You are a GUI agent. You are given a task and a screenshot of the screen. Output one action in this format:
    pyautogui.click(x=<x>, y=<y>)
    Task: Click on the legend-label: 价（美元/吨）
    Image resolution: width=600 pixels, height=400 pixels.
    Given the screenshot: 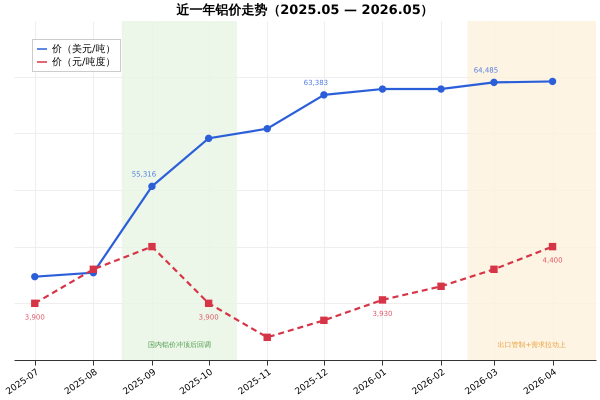 What is the action you would take?
    pyautogui.click(x=83, y=49)
    